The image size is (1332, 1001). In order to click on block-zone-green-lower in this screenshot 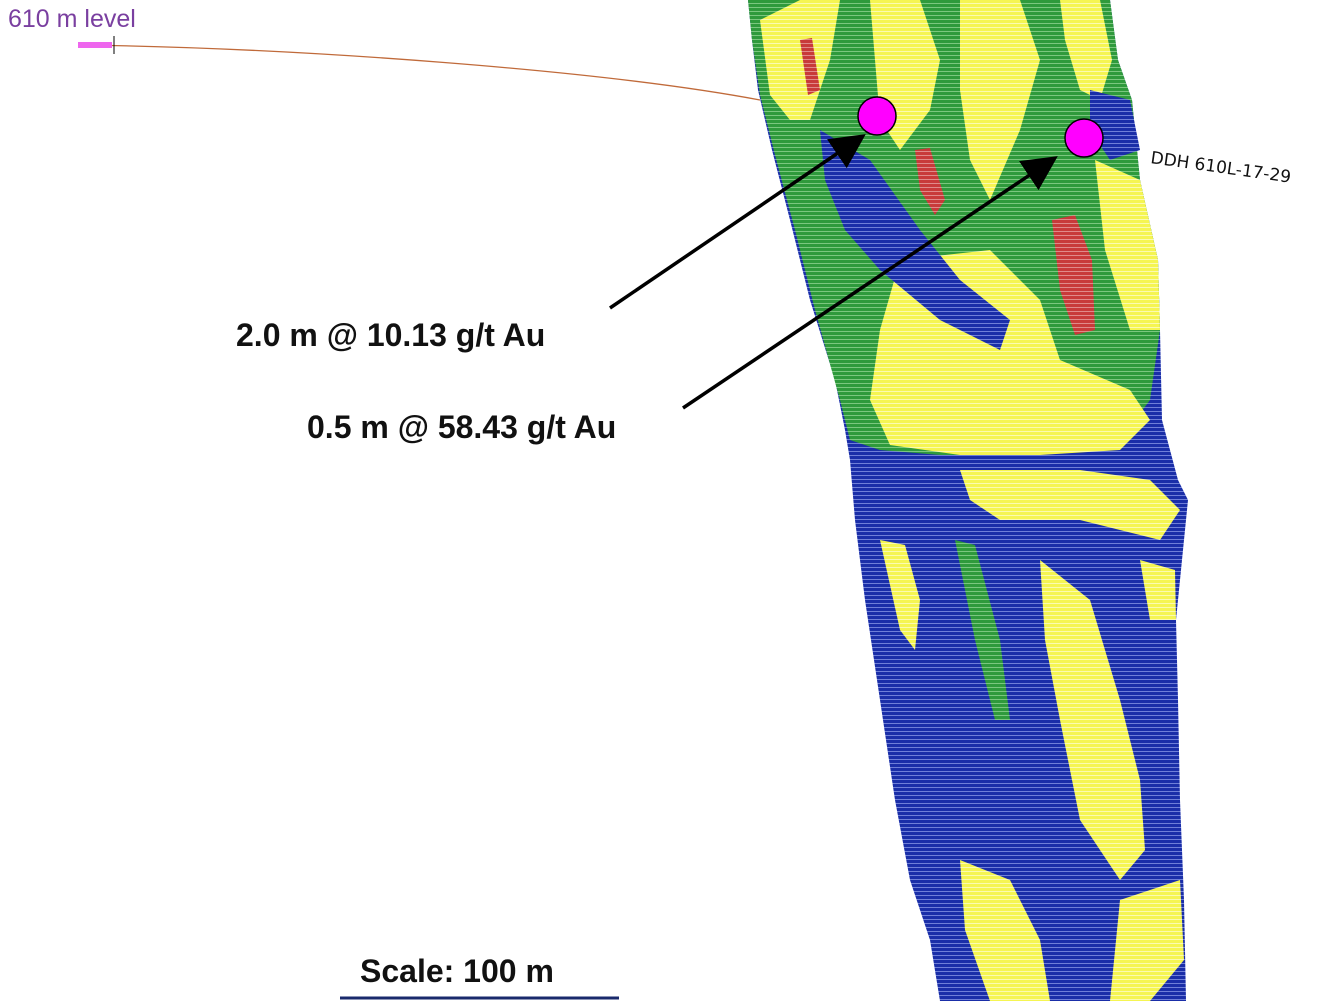, I will do `click(982, 630)`.